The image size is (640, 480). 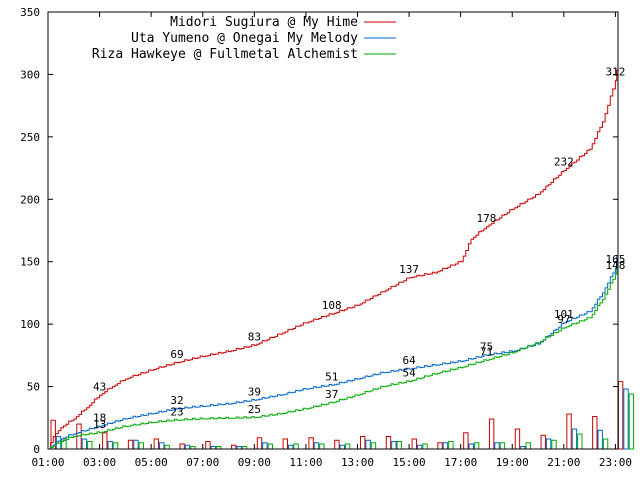 I want to click on y-tick-label: 250, so click(x=30, y=137).